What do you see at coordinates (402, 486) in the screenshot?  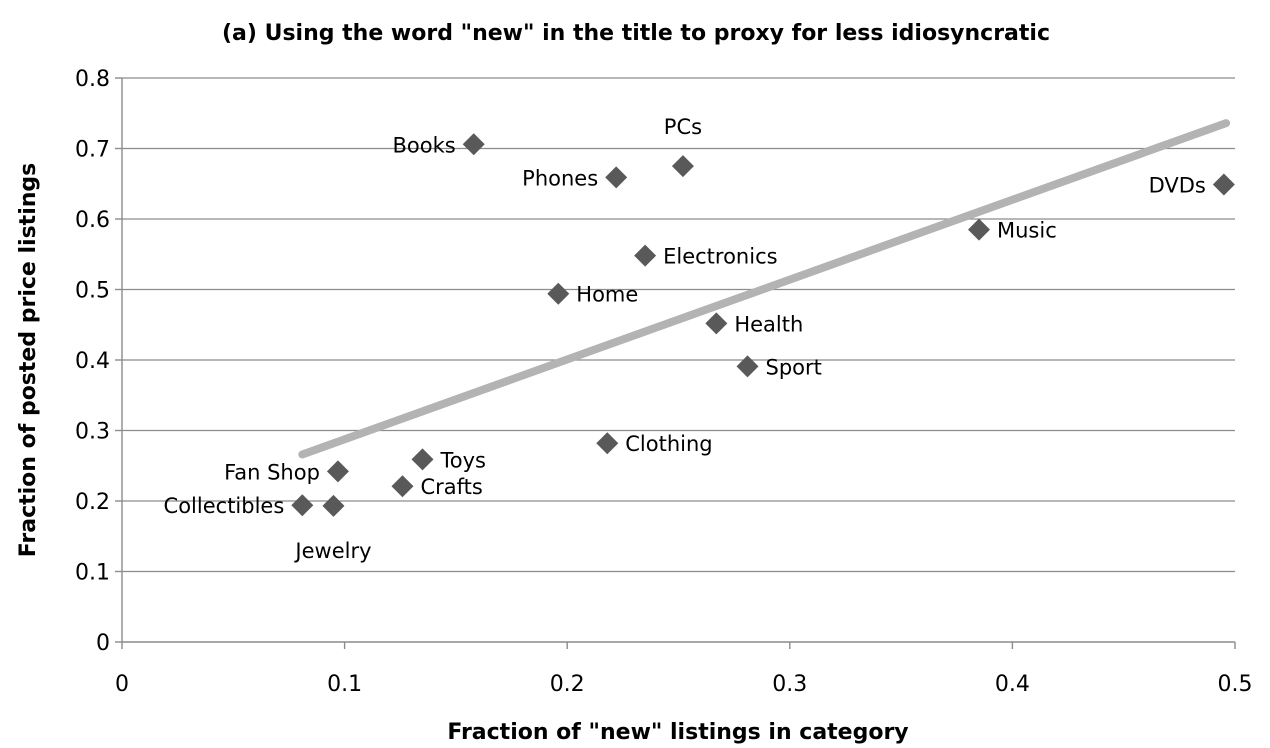 I see `data-point-crafts` at bounding box center [402, 486].